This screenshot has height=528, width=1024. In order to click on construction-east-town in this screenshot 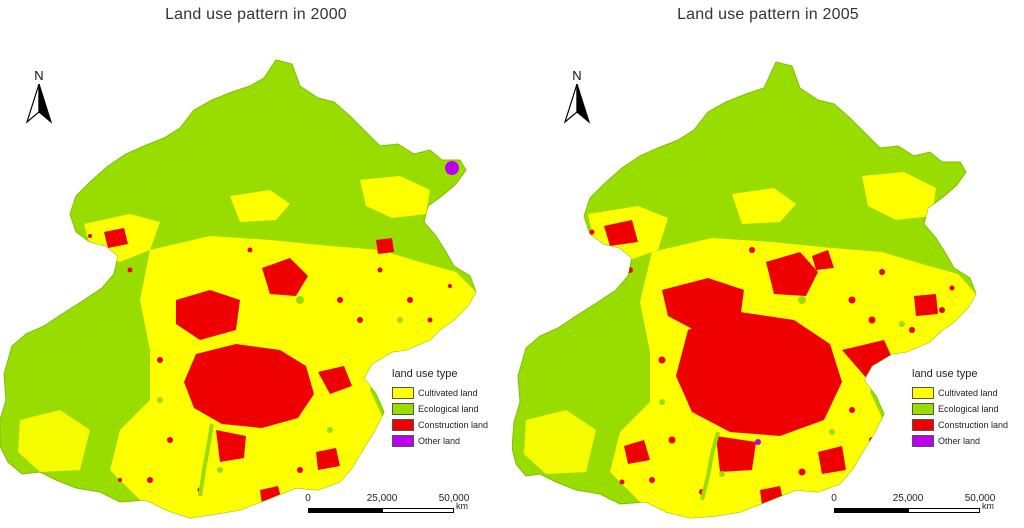, I will do `click(335, 380)`.